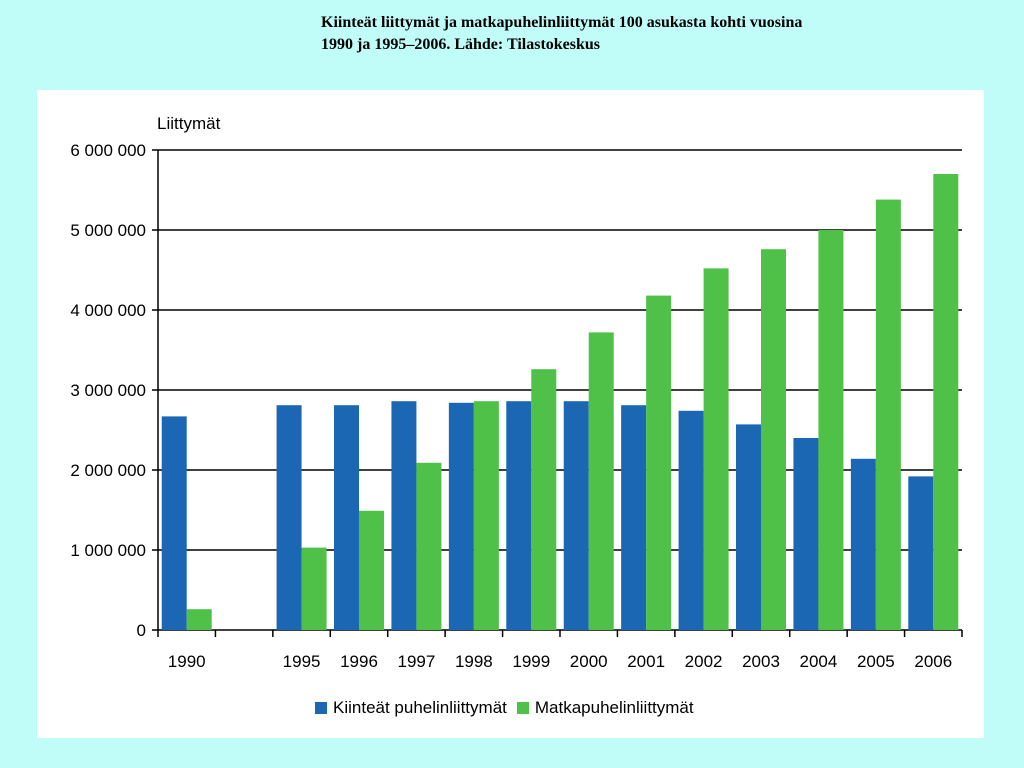 This screenshot has width=1024, height=768. Describe the element at coordinates (601, 481) in the screenshot. I see `bar-mobile-2000` at that location.